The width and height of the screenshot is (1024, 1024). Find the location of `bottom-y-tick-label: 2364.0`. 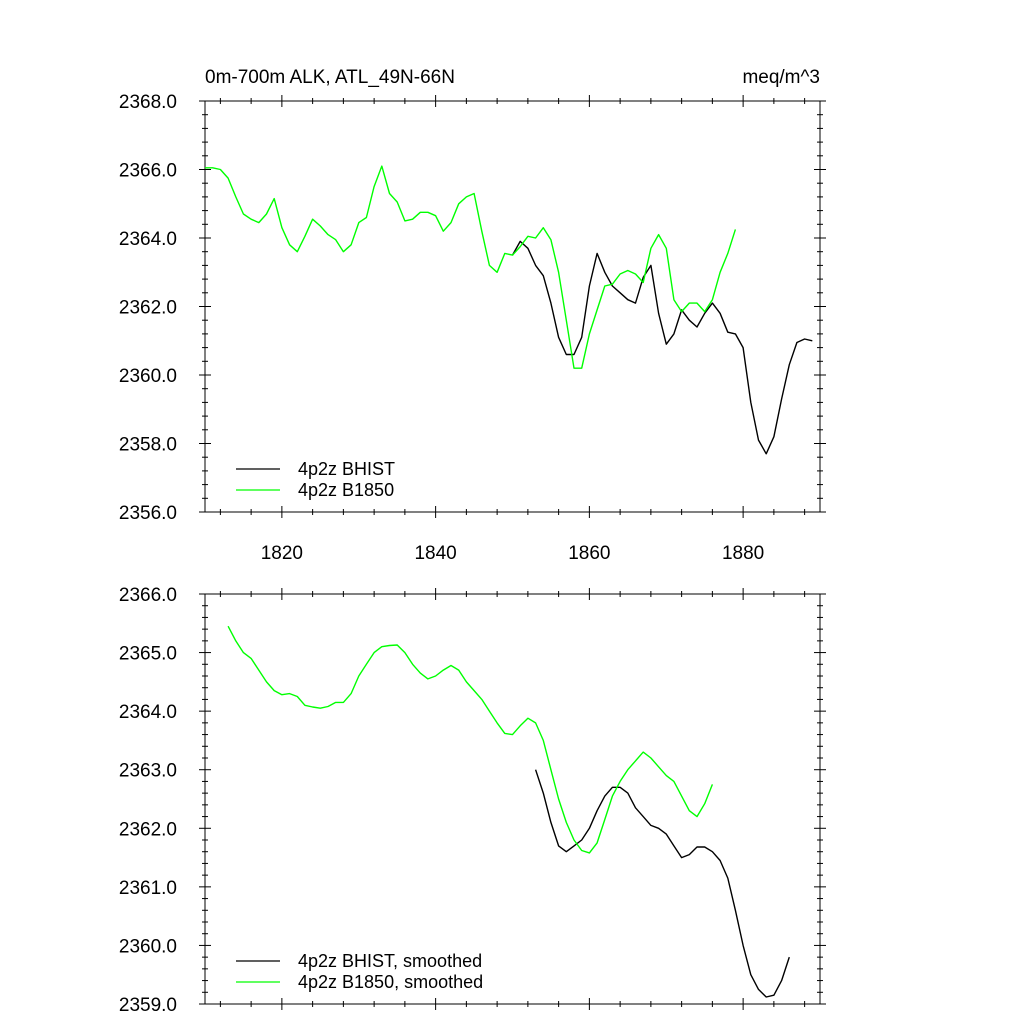

bottom-y-tick-label: 2364.0 is located at coordinates (148, 712).